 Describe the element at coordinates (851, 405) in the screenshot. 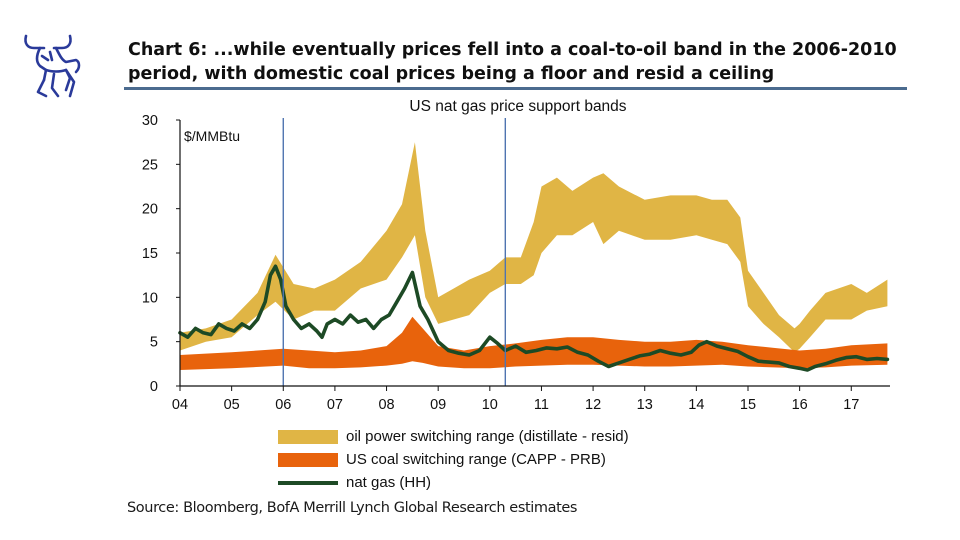

I see `x-tick-label-17: 17` at that location.